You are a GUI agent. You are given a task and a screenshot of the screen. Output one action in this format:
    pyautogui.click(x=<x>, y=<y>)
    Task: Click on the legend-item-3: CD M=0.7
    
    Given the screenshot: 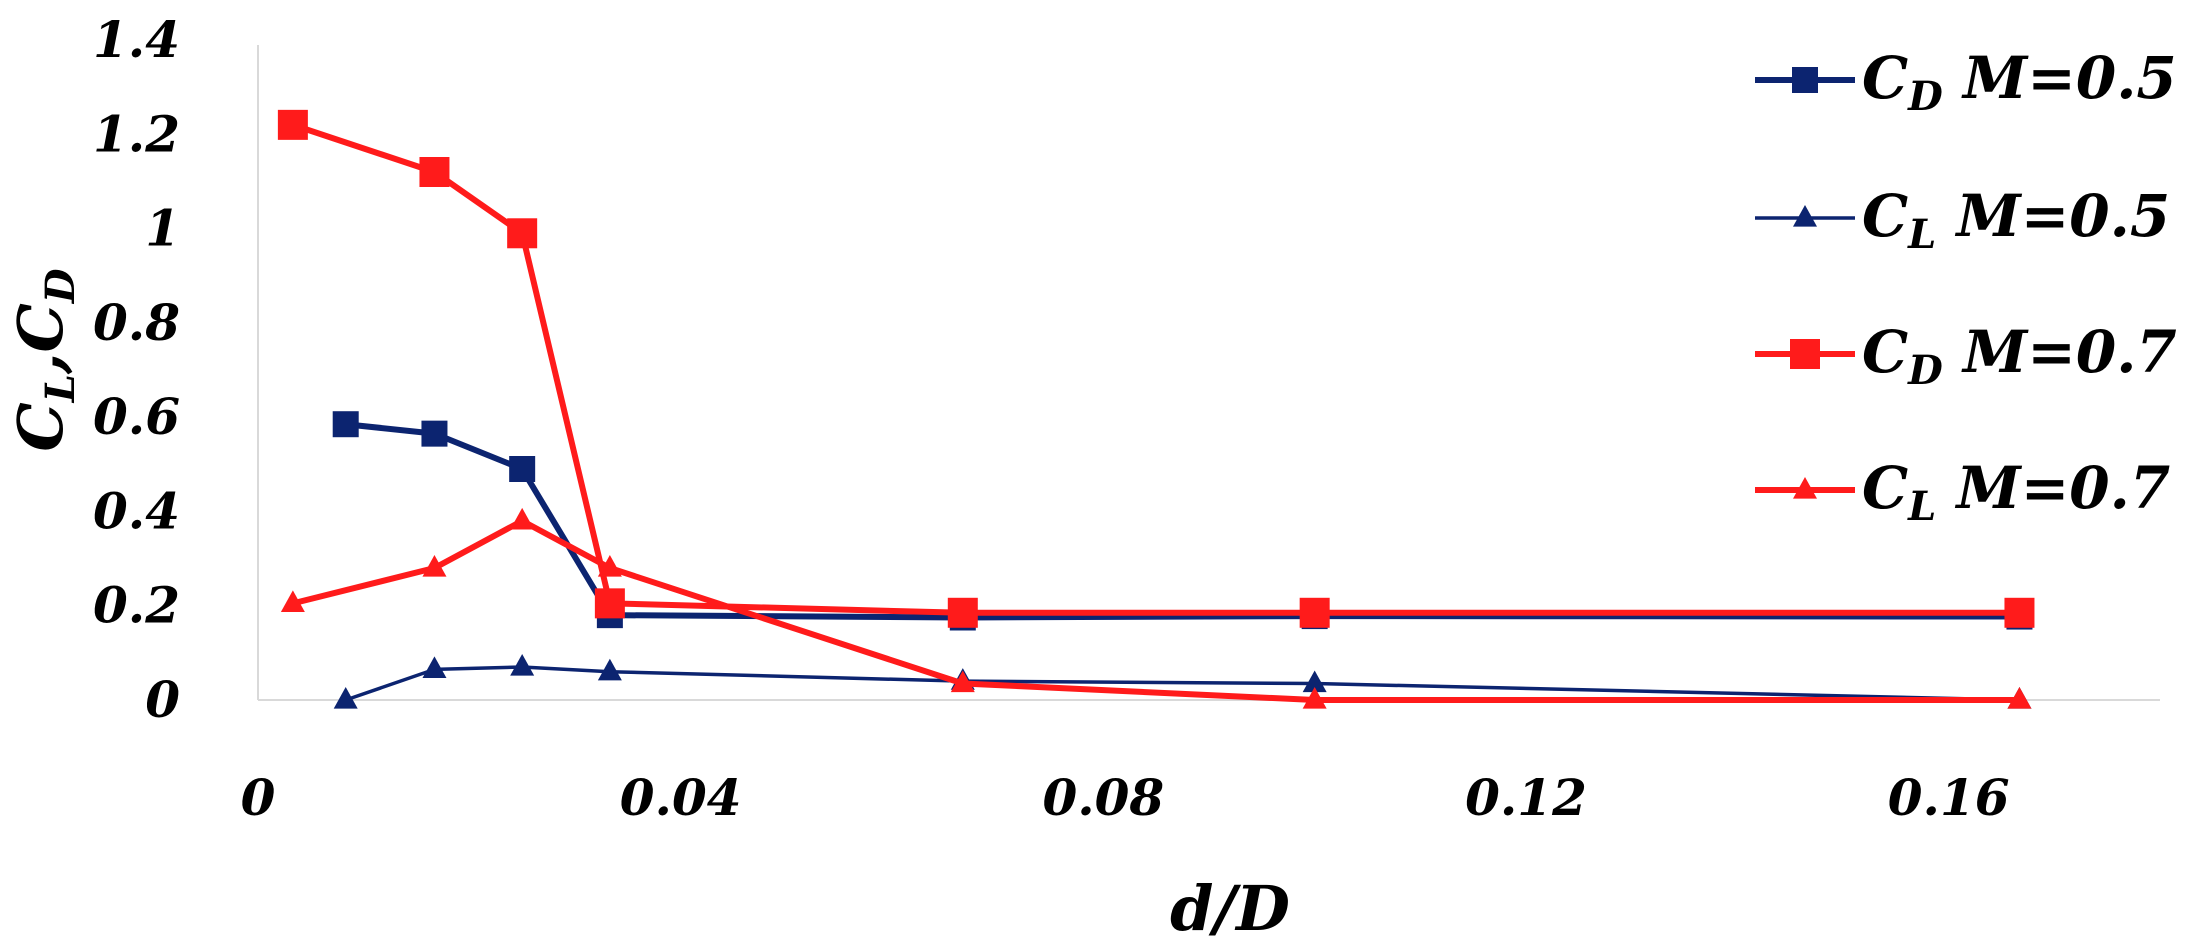 What is the action you would take?
    pyautogui.click(x=1966, y=356)
    